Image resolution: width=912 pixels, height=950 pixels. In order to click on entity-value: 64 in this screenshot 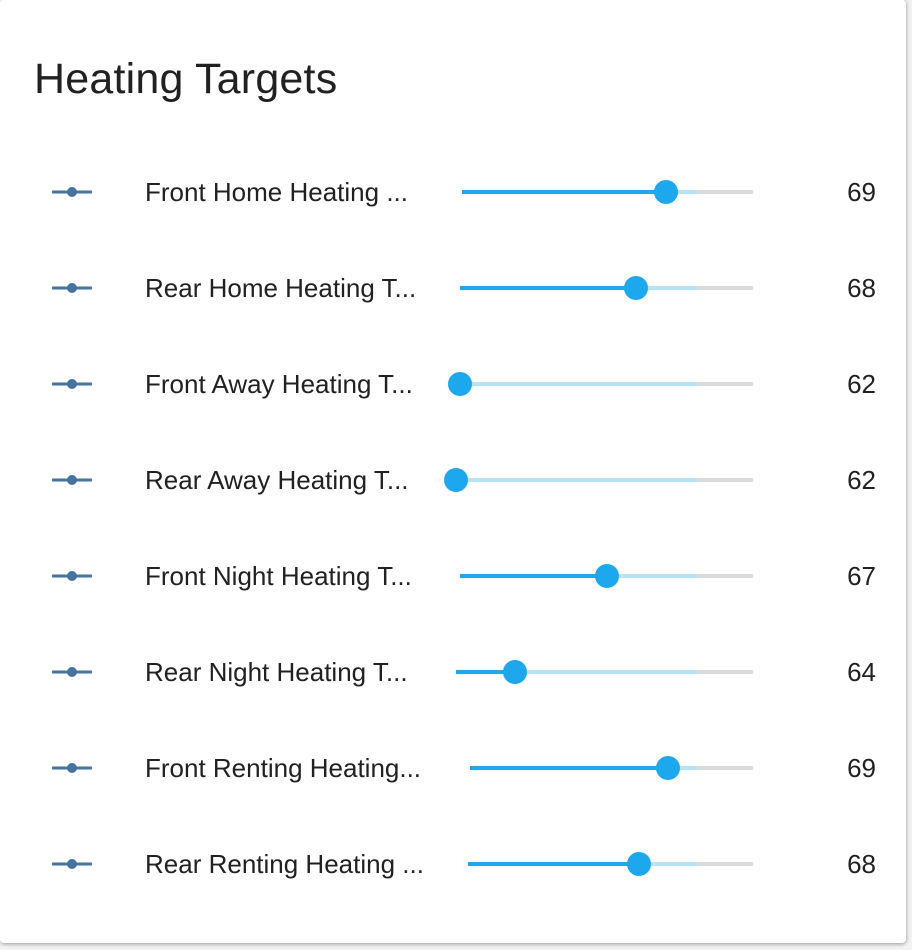, I will do `click(861, 672)`.